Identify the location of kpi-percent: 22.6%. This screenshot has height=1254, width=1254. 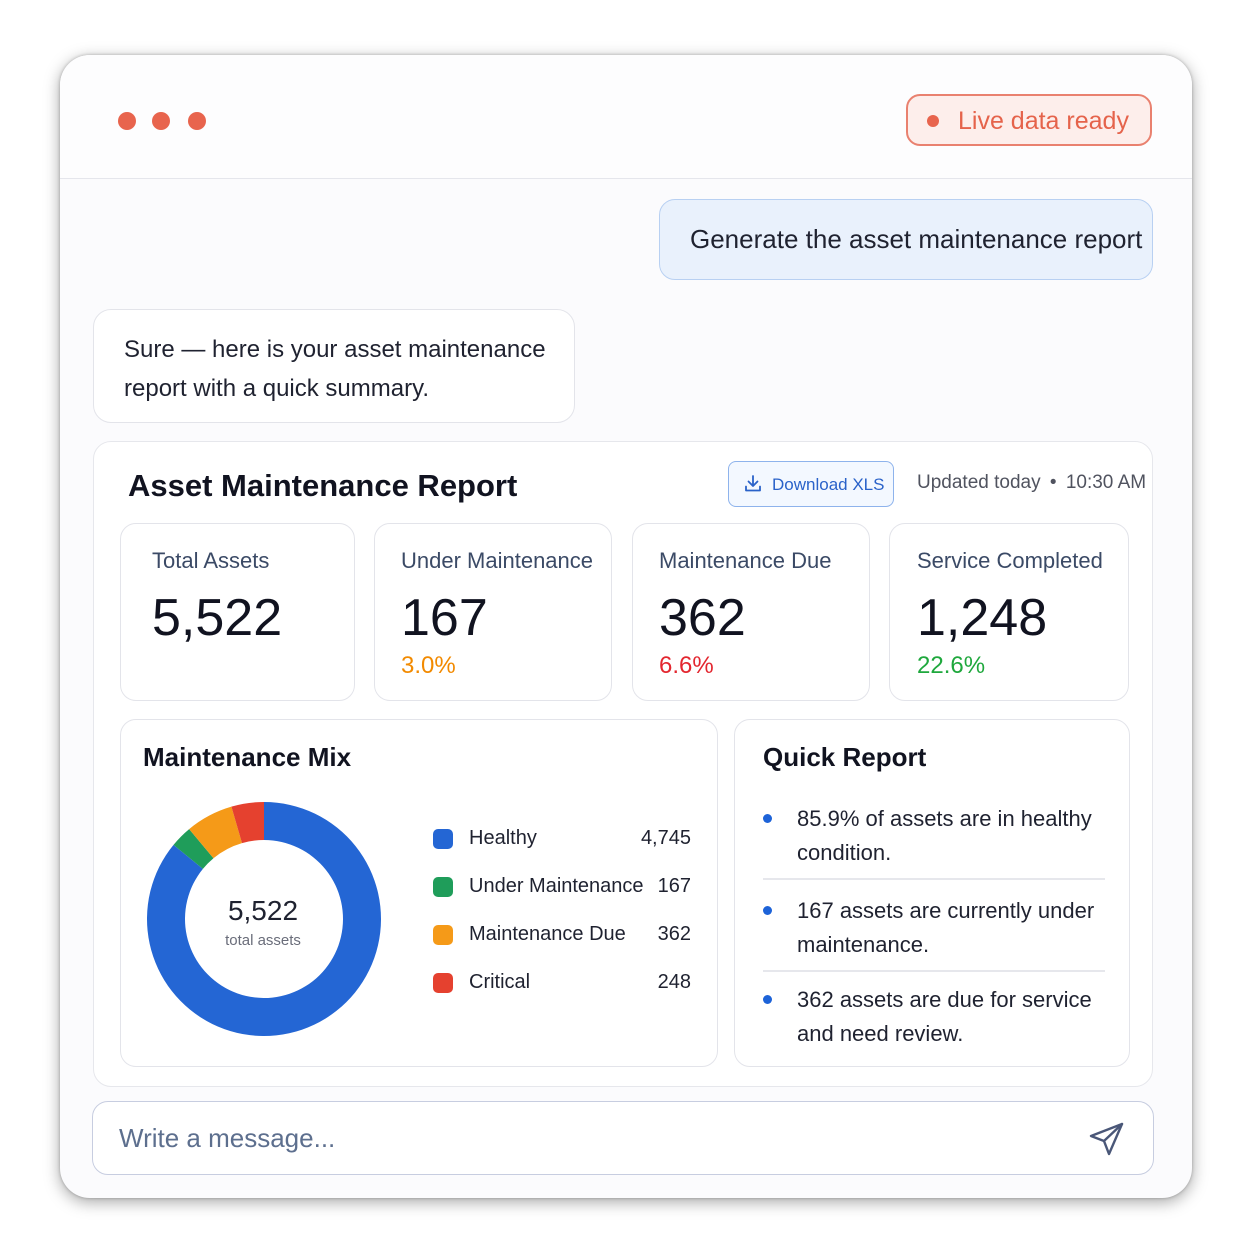
(951, 665).